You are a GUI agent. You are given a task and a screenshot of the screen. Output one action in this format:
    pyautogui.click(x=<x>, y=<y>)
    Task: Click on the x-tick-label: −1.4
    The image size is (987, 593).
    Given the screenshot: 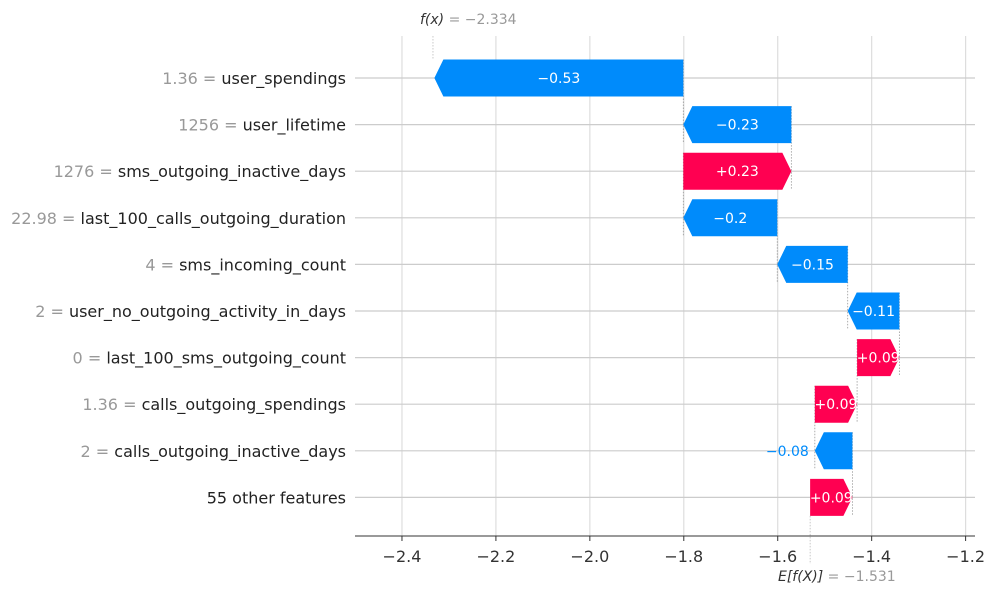 What is the action you would take?
    pyautogui.click(x=871, y=556)
    